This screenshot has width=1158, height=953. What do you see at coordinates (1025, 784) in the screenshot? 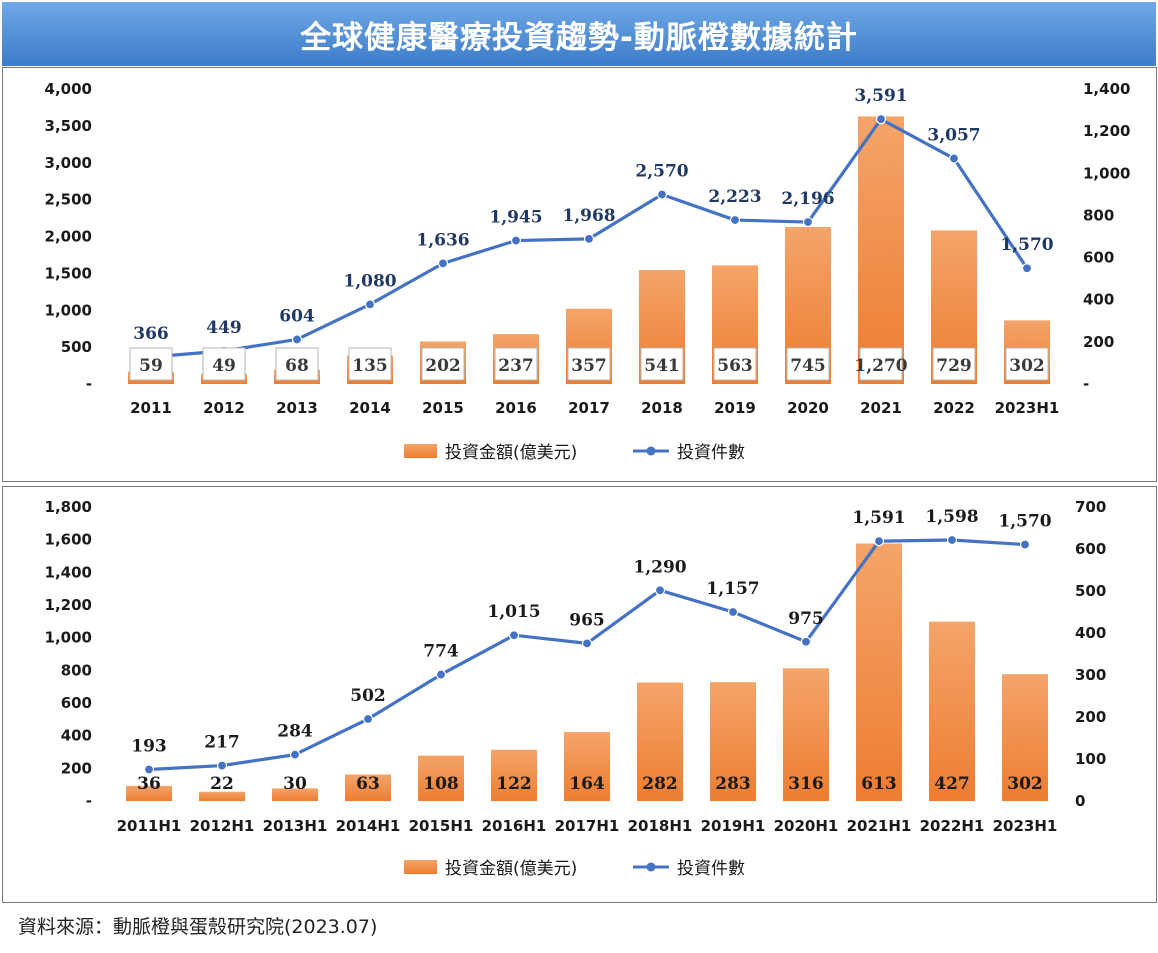
I see `bar-value-label: 302` at bounding box center [1025, 784].